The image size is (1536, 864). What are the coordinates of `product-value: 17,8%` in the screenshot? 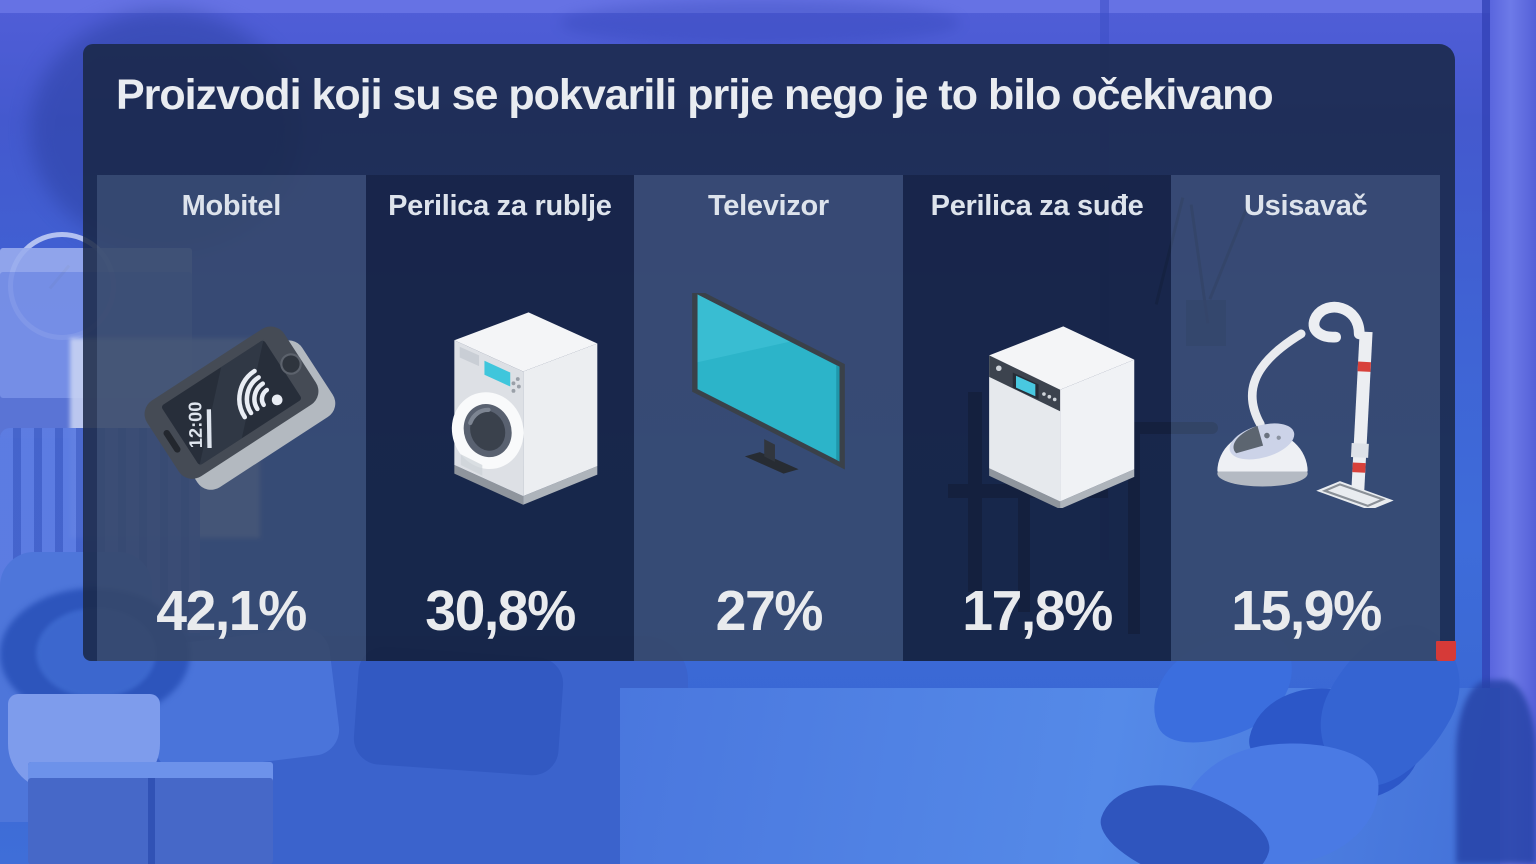 It's located at (1037, 611).